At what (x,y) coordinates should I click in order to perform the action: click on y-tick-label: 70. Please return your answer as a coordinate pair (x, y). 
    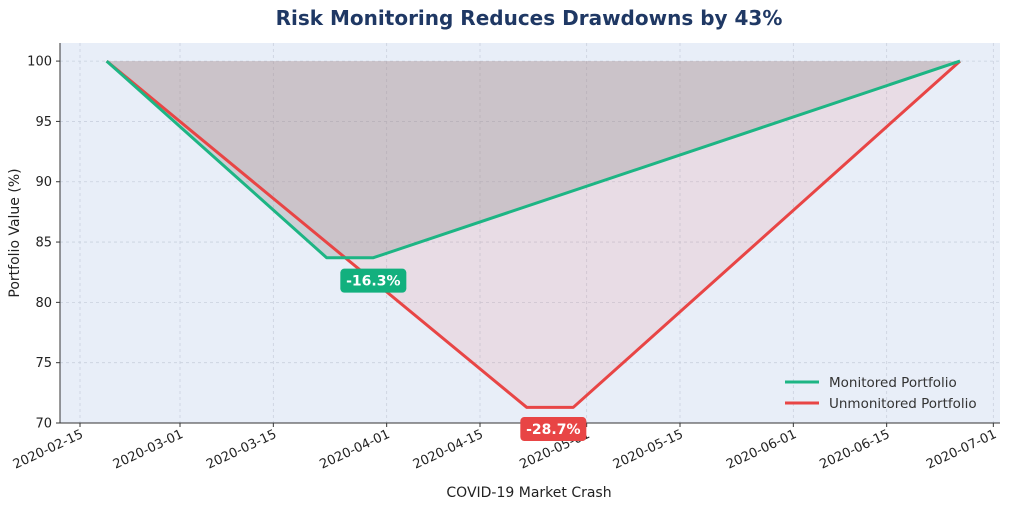
    Looking at the image, I should click on (43, 424).